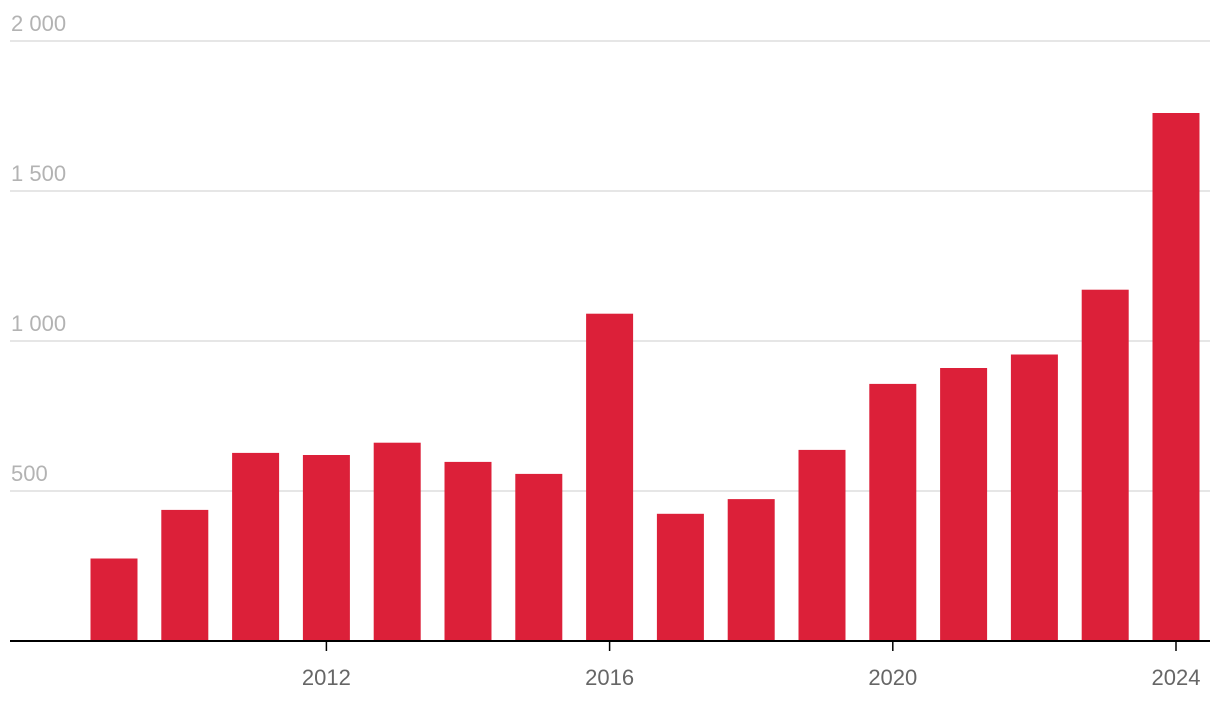  I want to click on bar-2016, so click(610, 477).